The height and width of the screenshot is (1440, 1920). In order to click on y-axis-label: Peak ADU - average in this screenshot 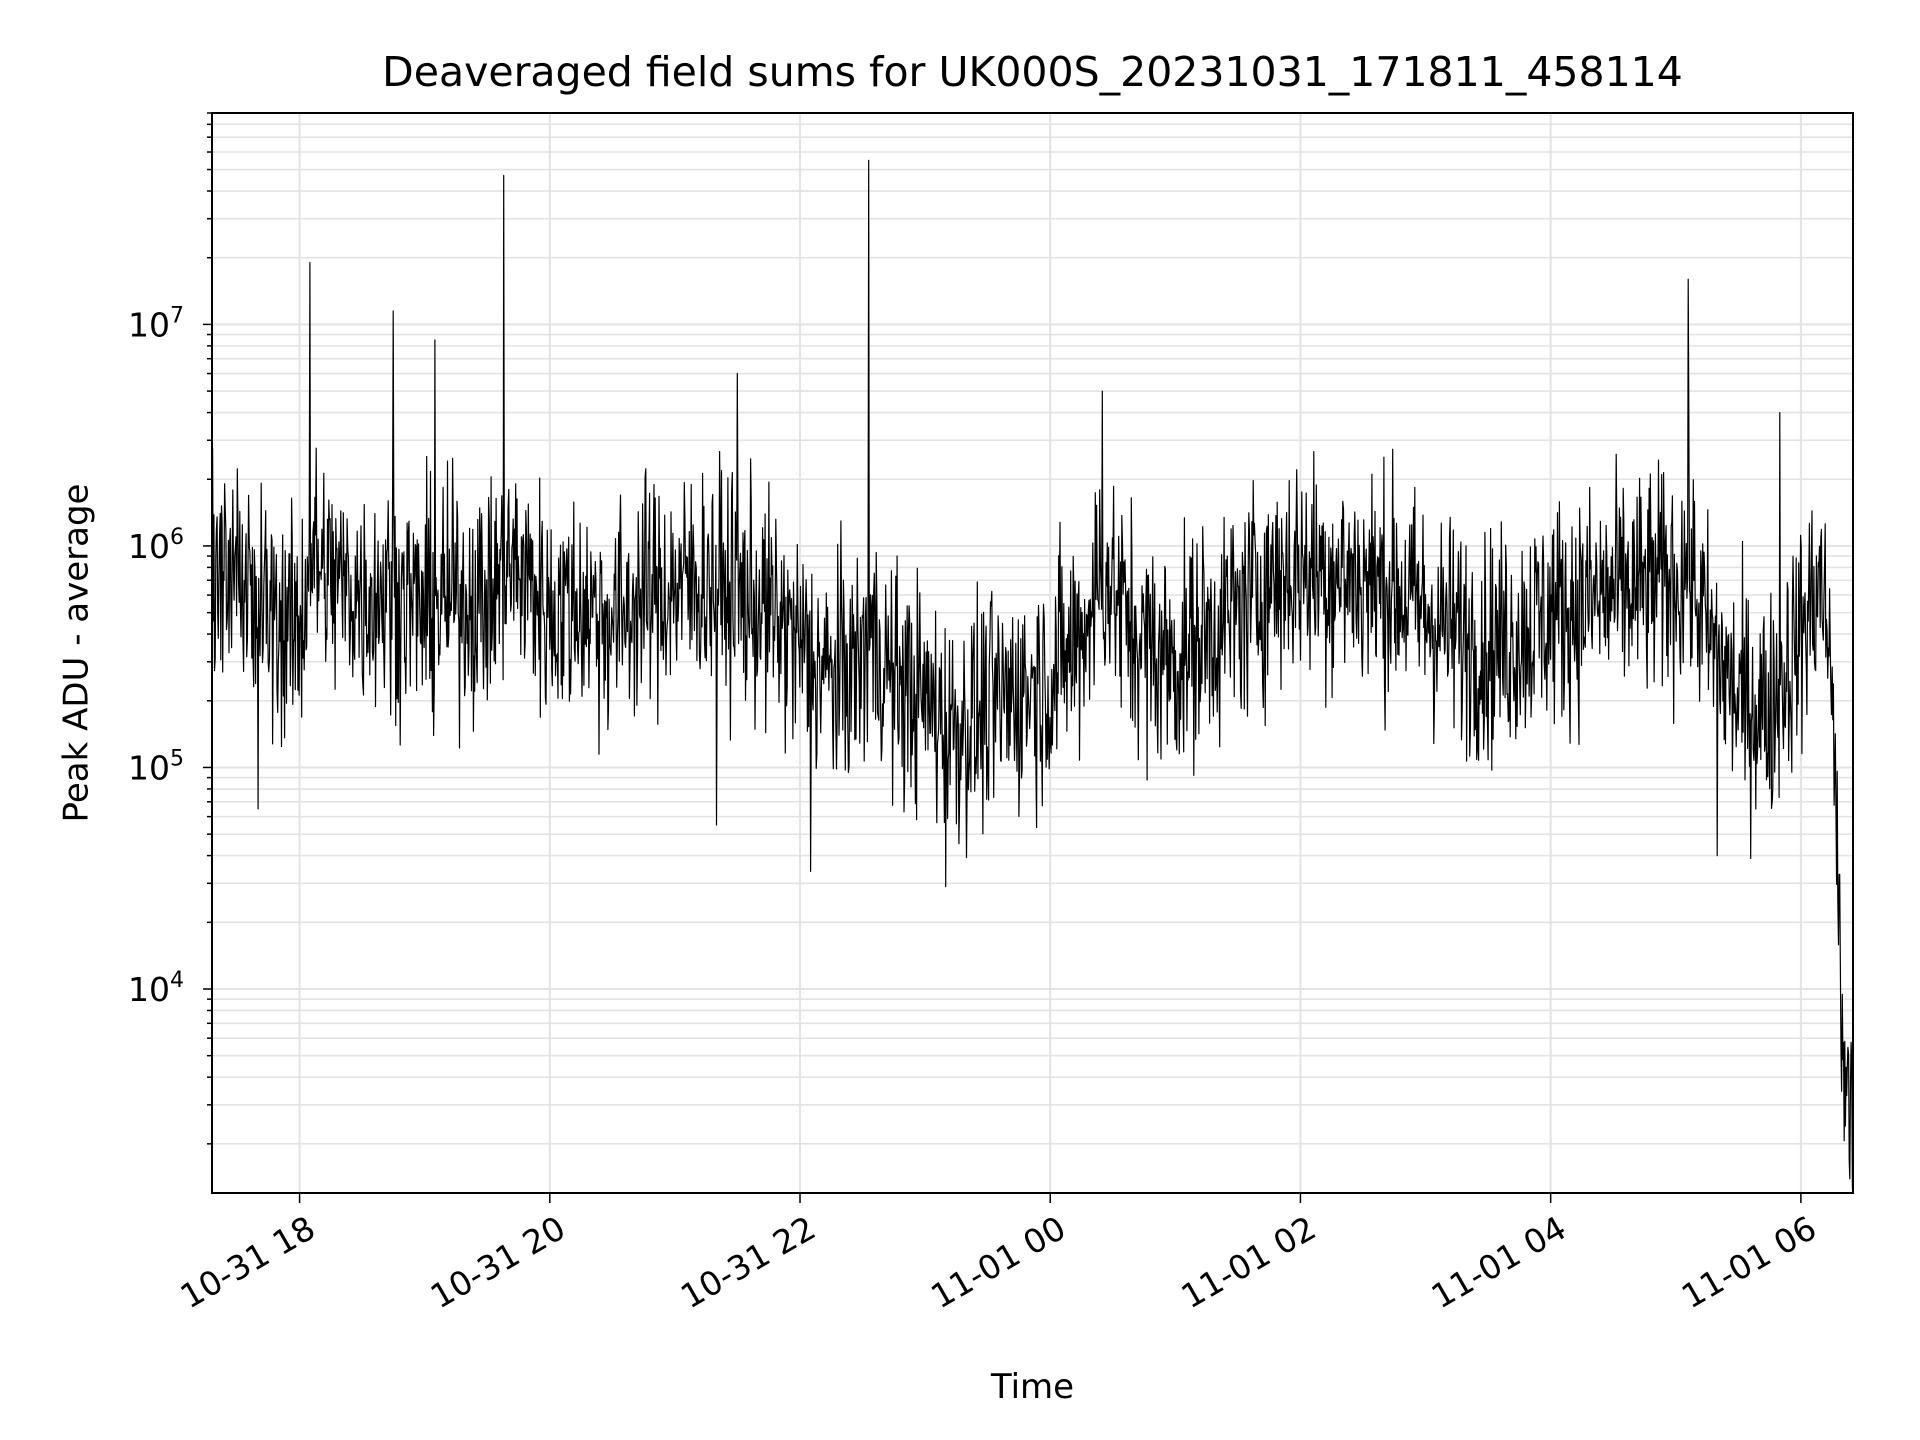, I will do `click(77, 653)`.